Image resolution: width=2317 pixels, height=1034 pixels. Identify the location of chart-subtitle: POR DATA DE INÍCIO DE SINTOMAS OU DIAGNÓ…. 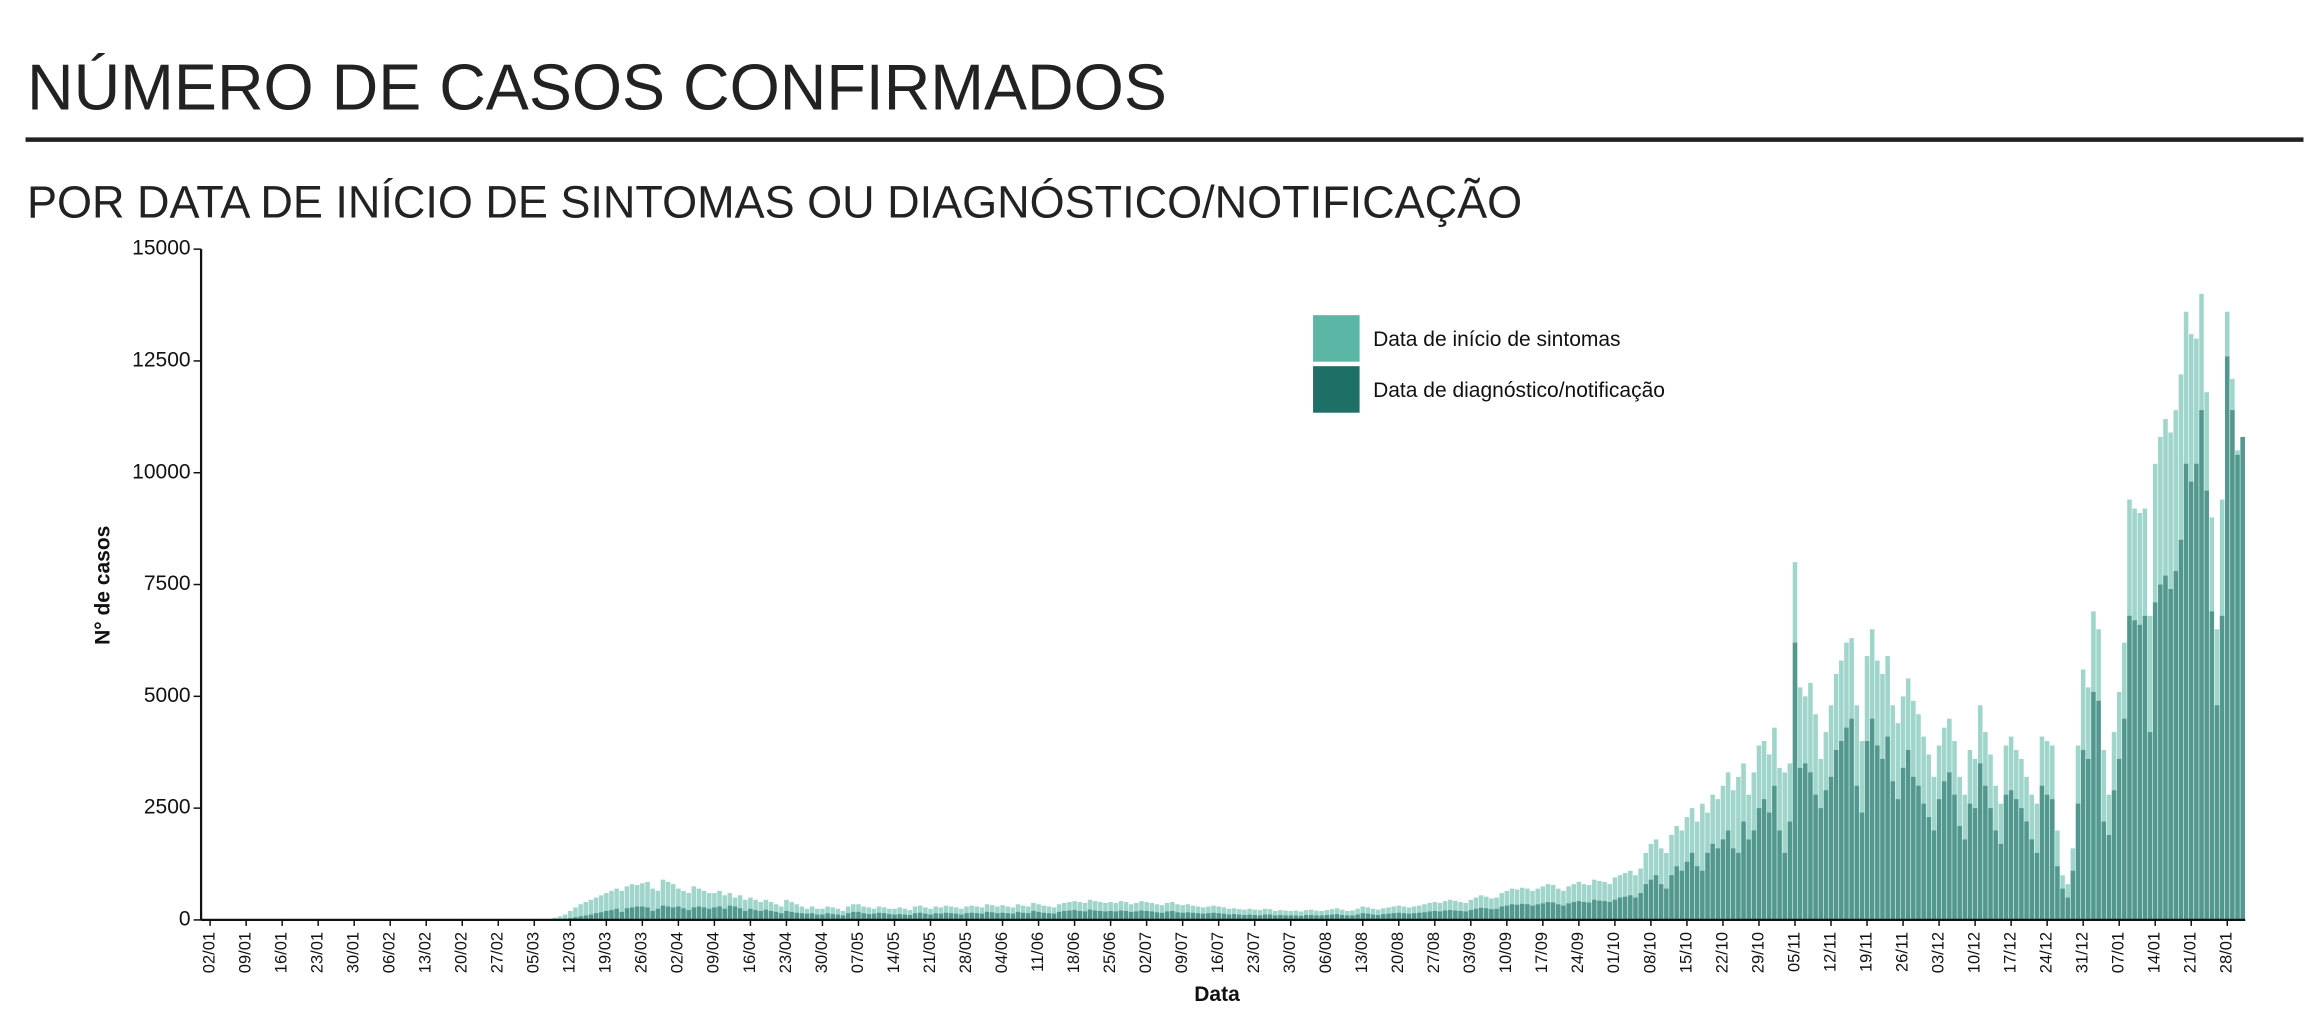
(774, 202).